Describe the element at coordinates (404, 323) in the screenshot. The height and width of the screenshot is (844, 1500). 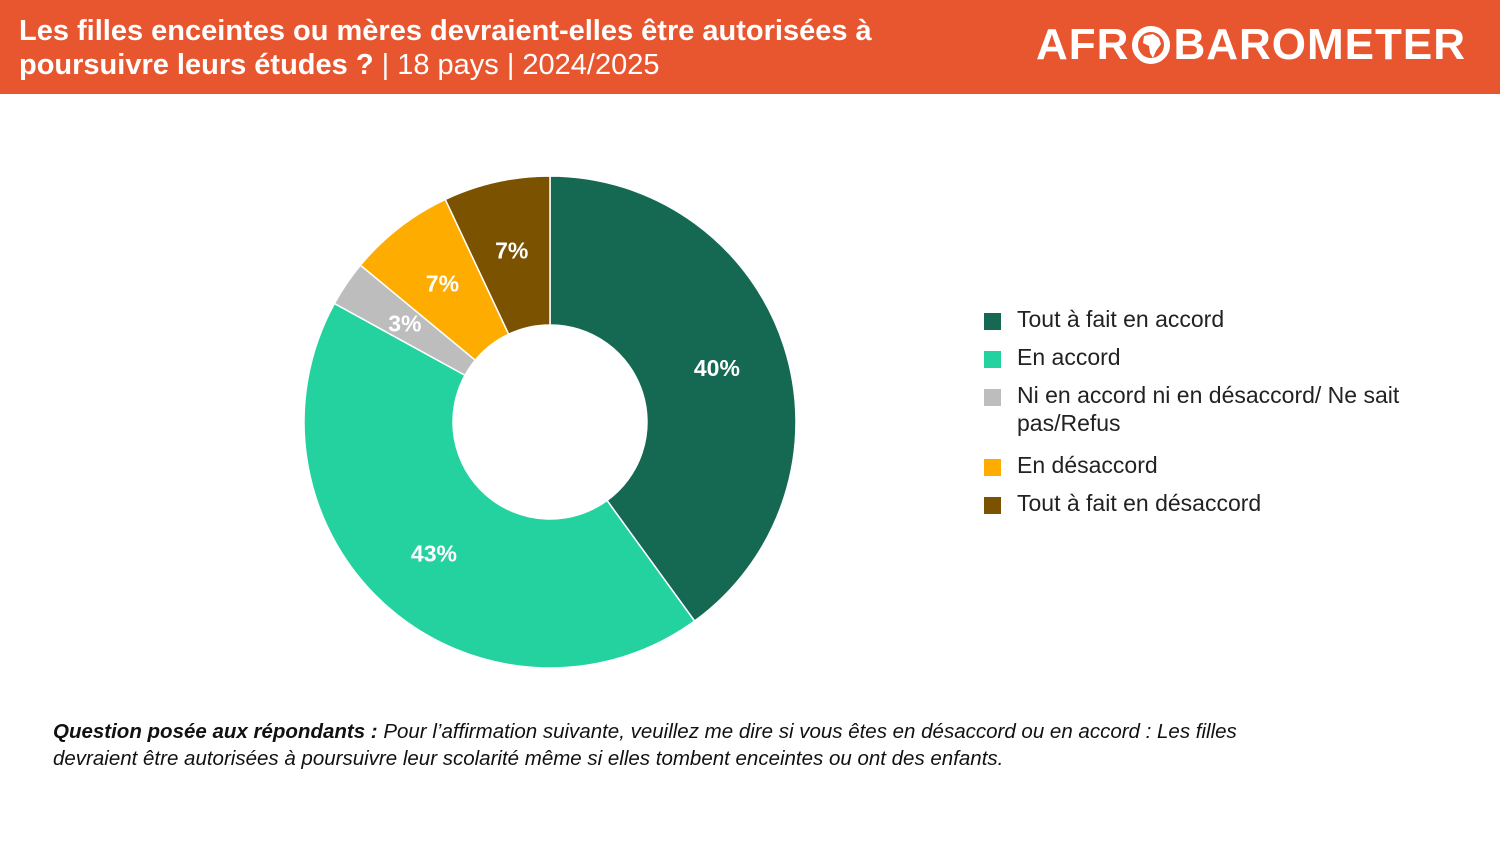
I see `data-label-2: 3%` at that location.